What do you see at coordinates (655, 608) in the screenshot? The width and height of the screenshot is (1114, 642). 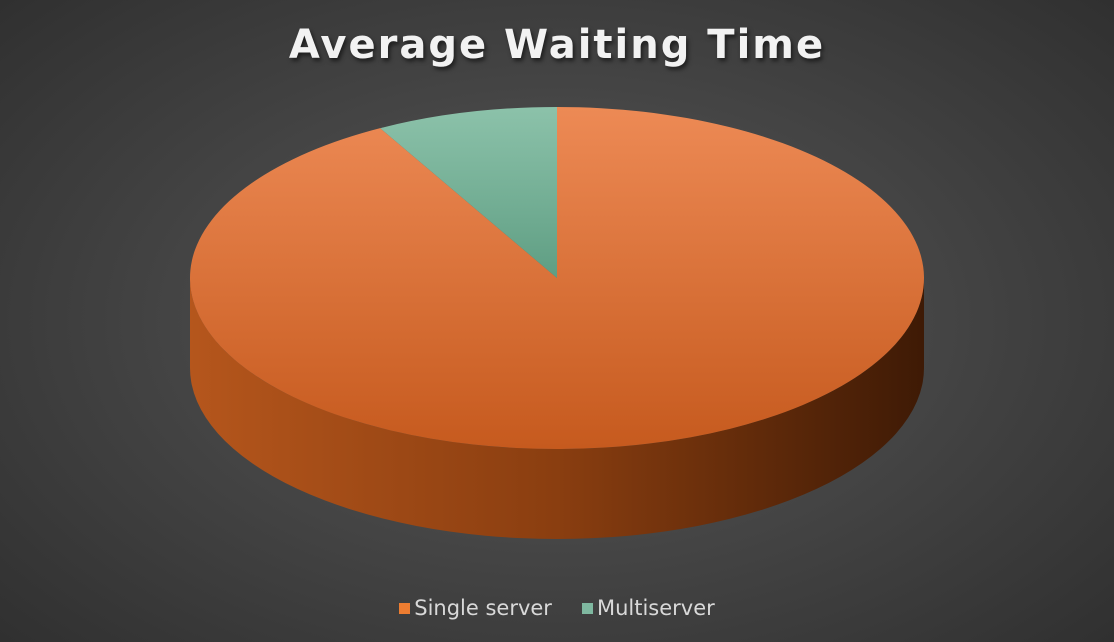 I see `legend-label-multiserver: Multiserver` at bounding box center [655, 608].